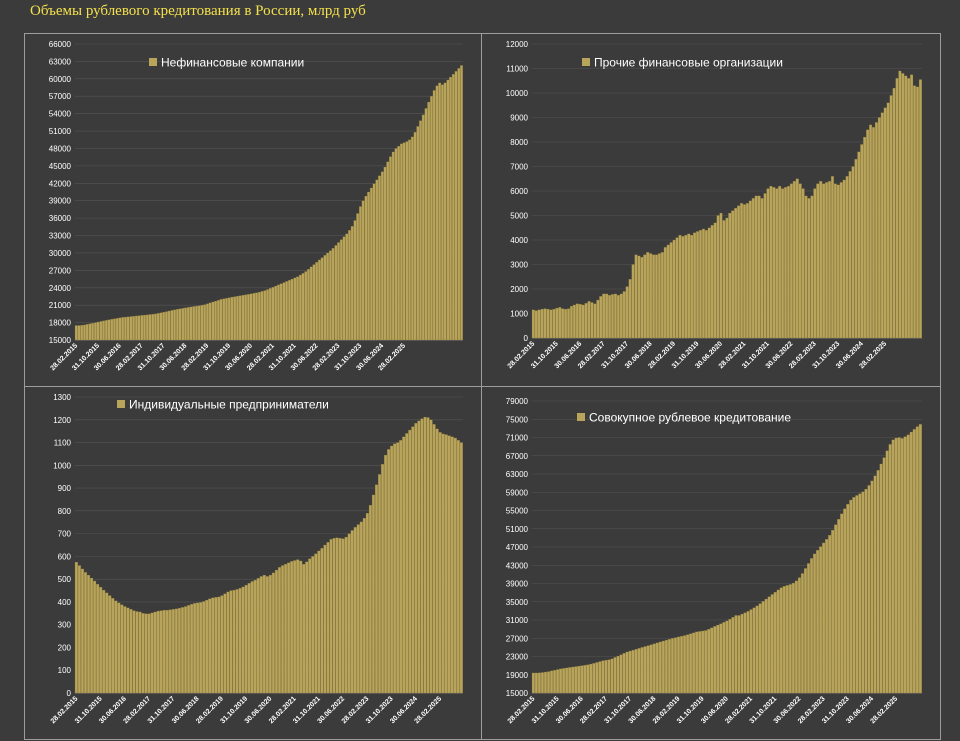 This screenshot has height=741, width=960. I want to click on y-tick-label: 8000, so click(519, 142).